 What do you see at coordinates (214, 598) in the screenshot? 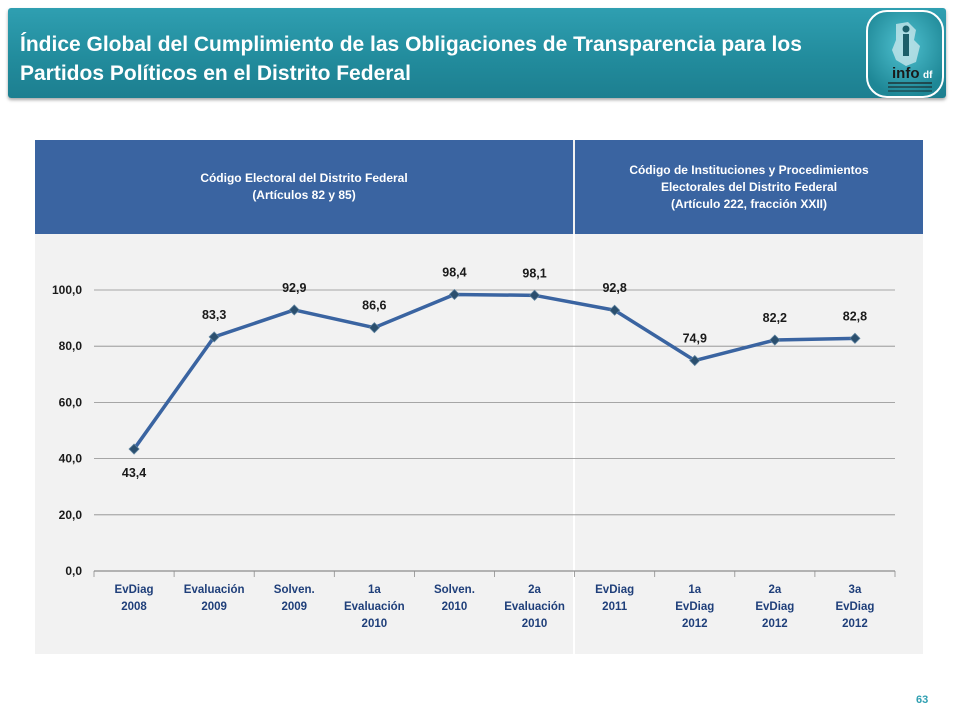
I see `x-tick-label: Evaluación 2009` at bounding box center [214, 598].